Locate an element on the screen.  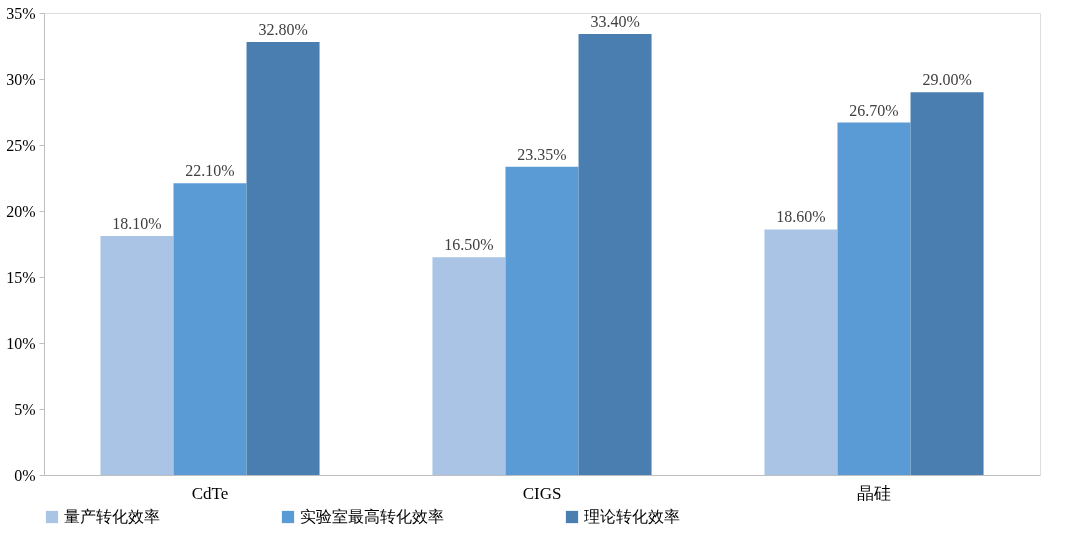
data-label: 29.00% is located at coordinates (947, 80).